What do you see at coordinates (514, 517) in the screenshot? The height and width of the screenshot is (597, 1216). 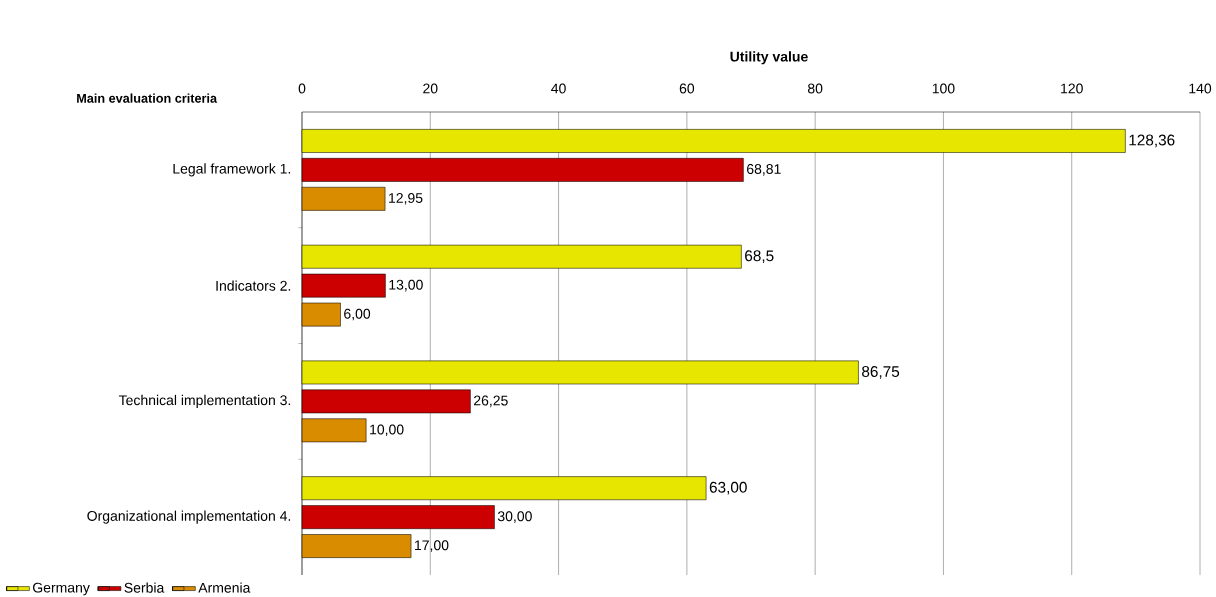 I see `data-label: 30,00` at bounding box center [514, 517].